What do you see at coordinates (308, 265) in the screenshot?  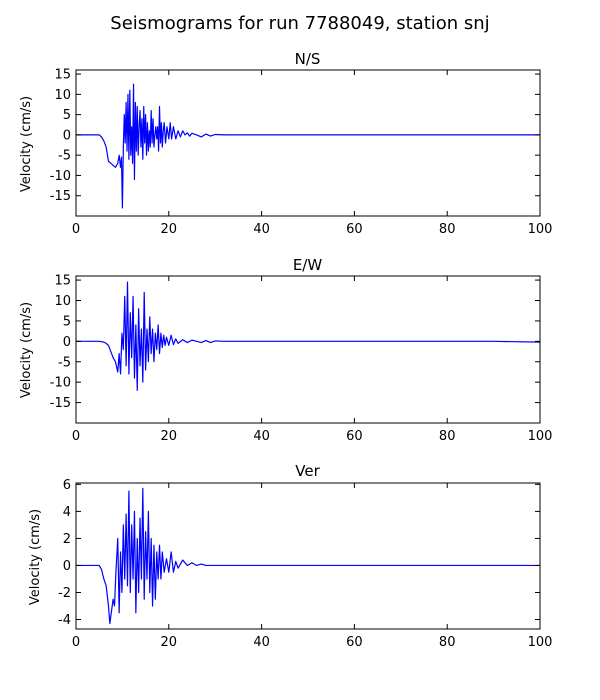 I see `panel-title: E/W` at bounding box center [308, 265].